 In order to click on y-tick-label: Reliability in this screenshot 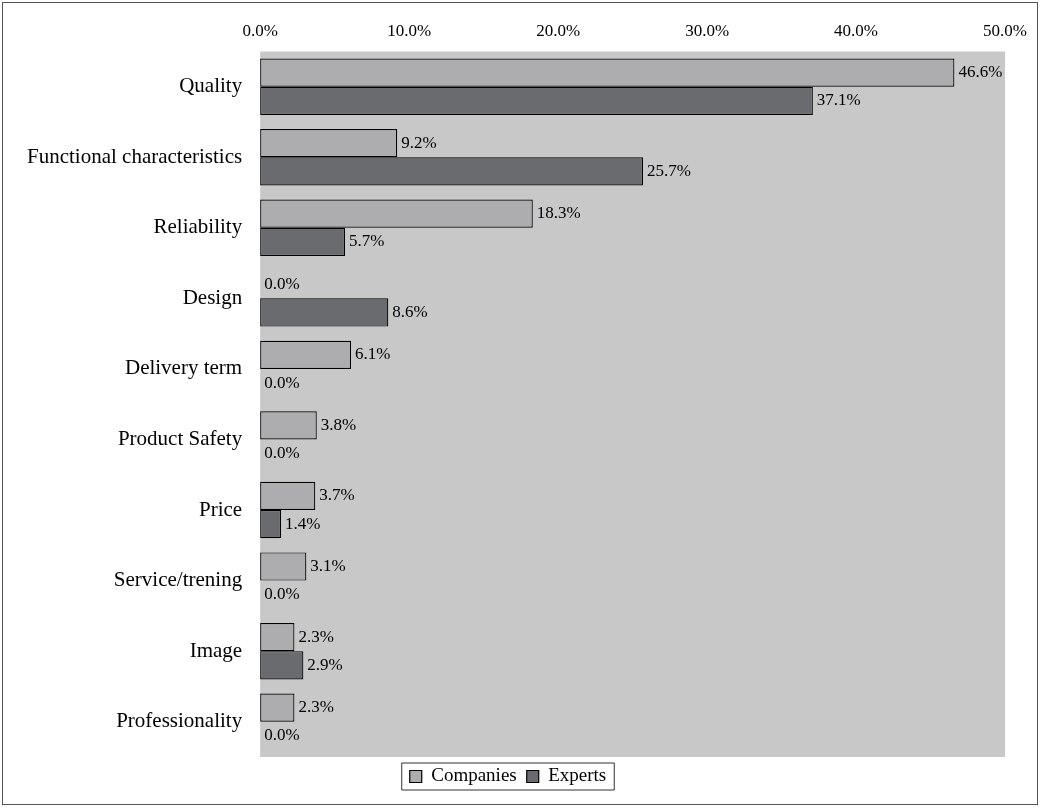, I will do `click(198, 226)`.